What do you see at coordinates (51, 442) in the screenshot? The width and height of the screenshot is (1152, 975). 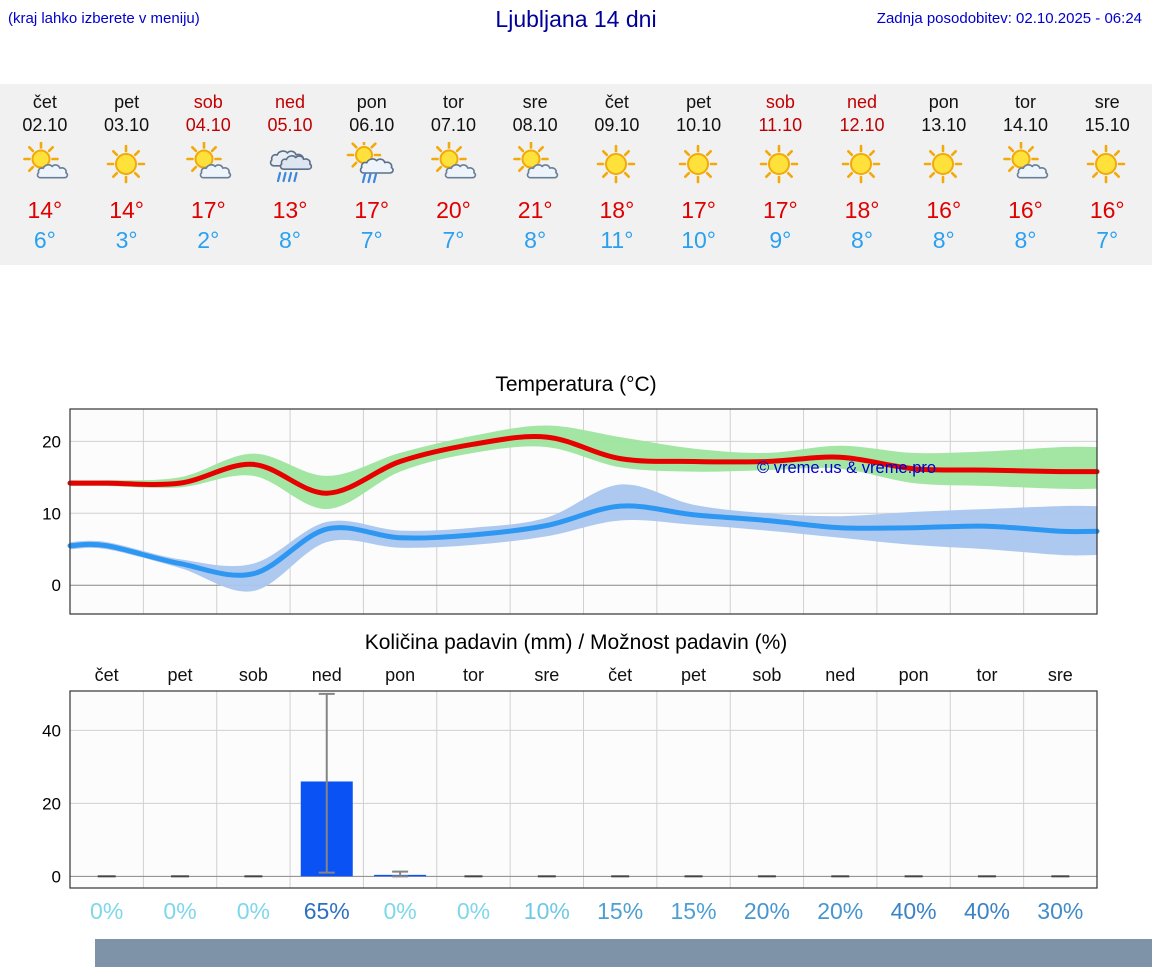 I see `temp-y-tick: 20` at bounding box center [51, 442].